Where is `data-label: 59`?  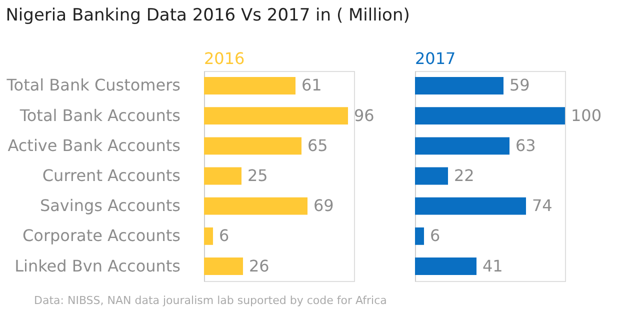
data-label: 59 is located at coordinates (520, 85).